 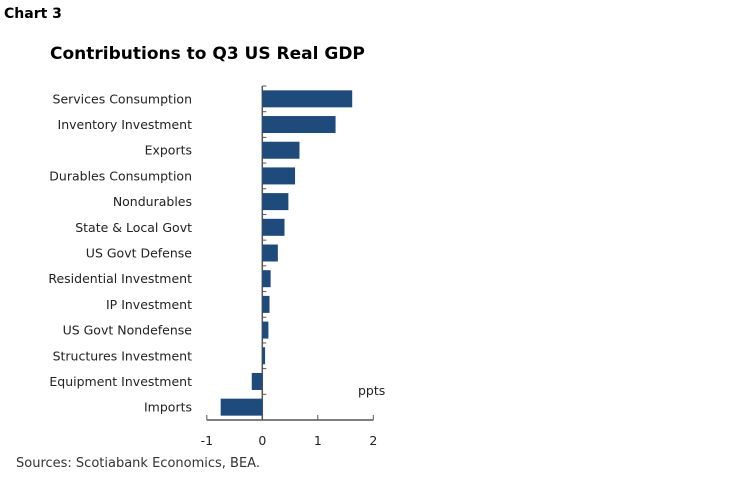 What do you see at coordinates (207, 54) in the screenshot?
I see `chart-title: Contributions to Q3 US Real GDP` at bounding box center [207, 54].